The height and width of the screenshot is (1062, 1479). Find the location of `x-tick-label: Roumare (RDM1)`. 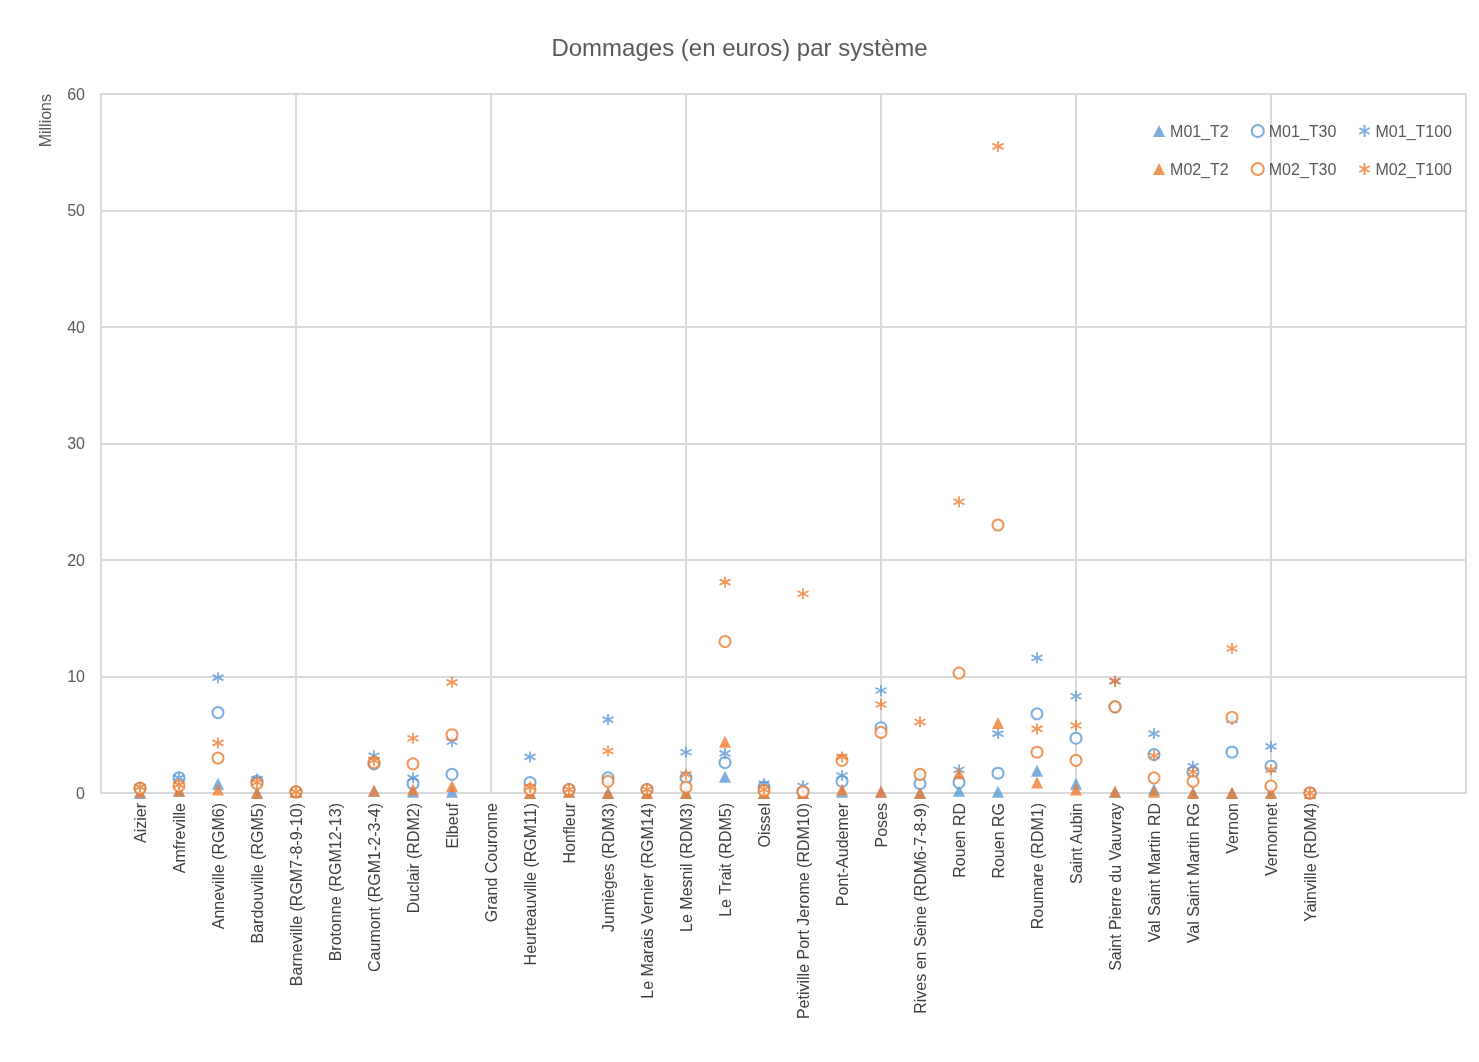

x-tick-label: Roumare (RDM1) is located at coordinates (1037, 866).